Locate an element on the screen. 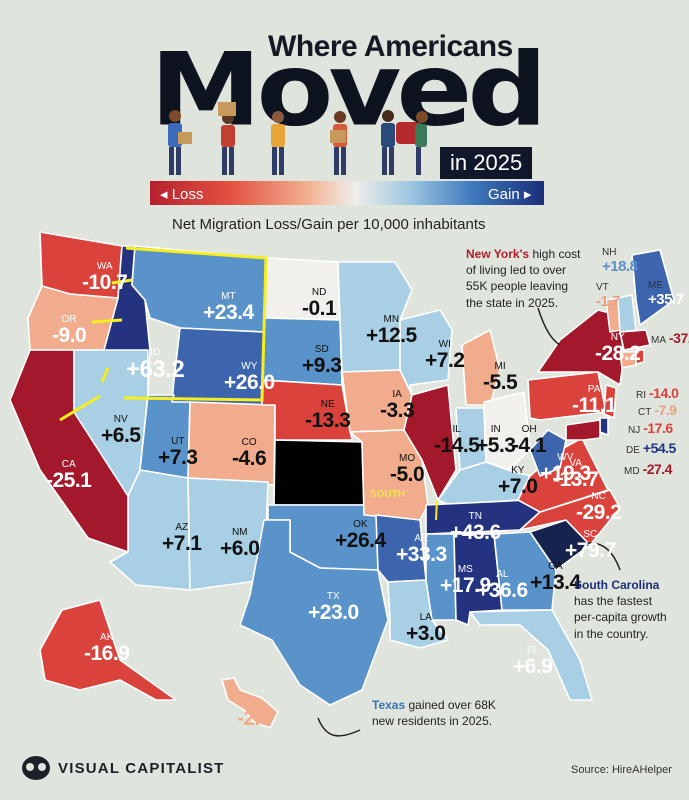  ny-callout-arrow is located at coordinates (549, 326).